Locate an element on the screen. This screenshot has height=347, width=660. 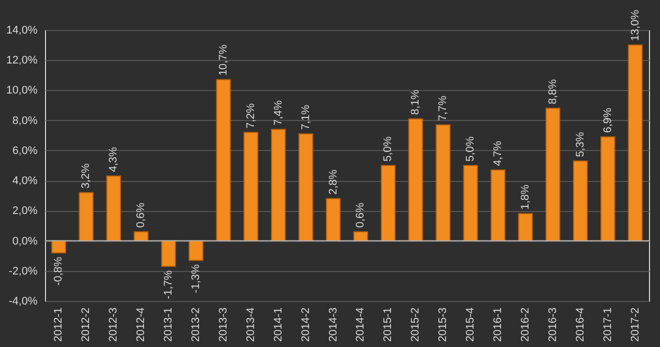
x-tick-label: 2017-2 is located at coordinates (635, 325).